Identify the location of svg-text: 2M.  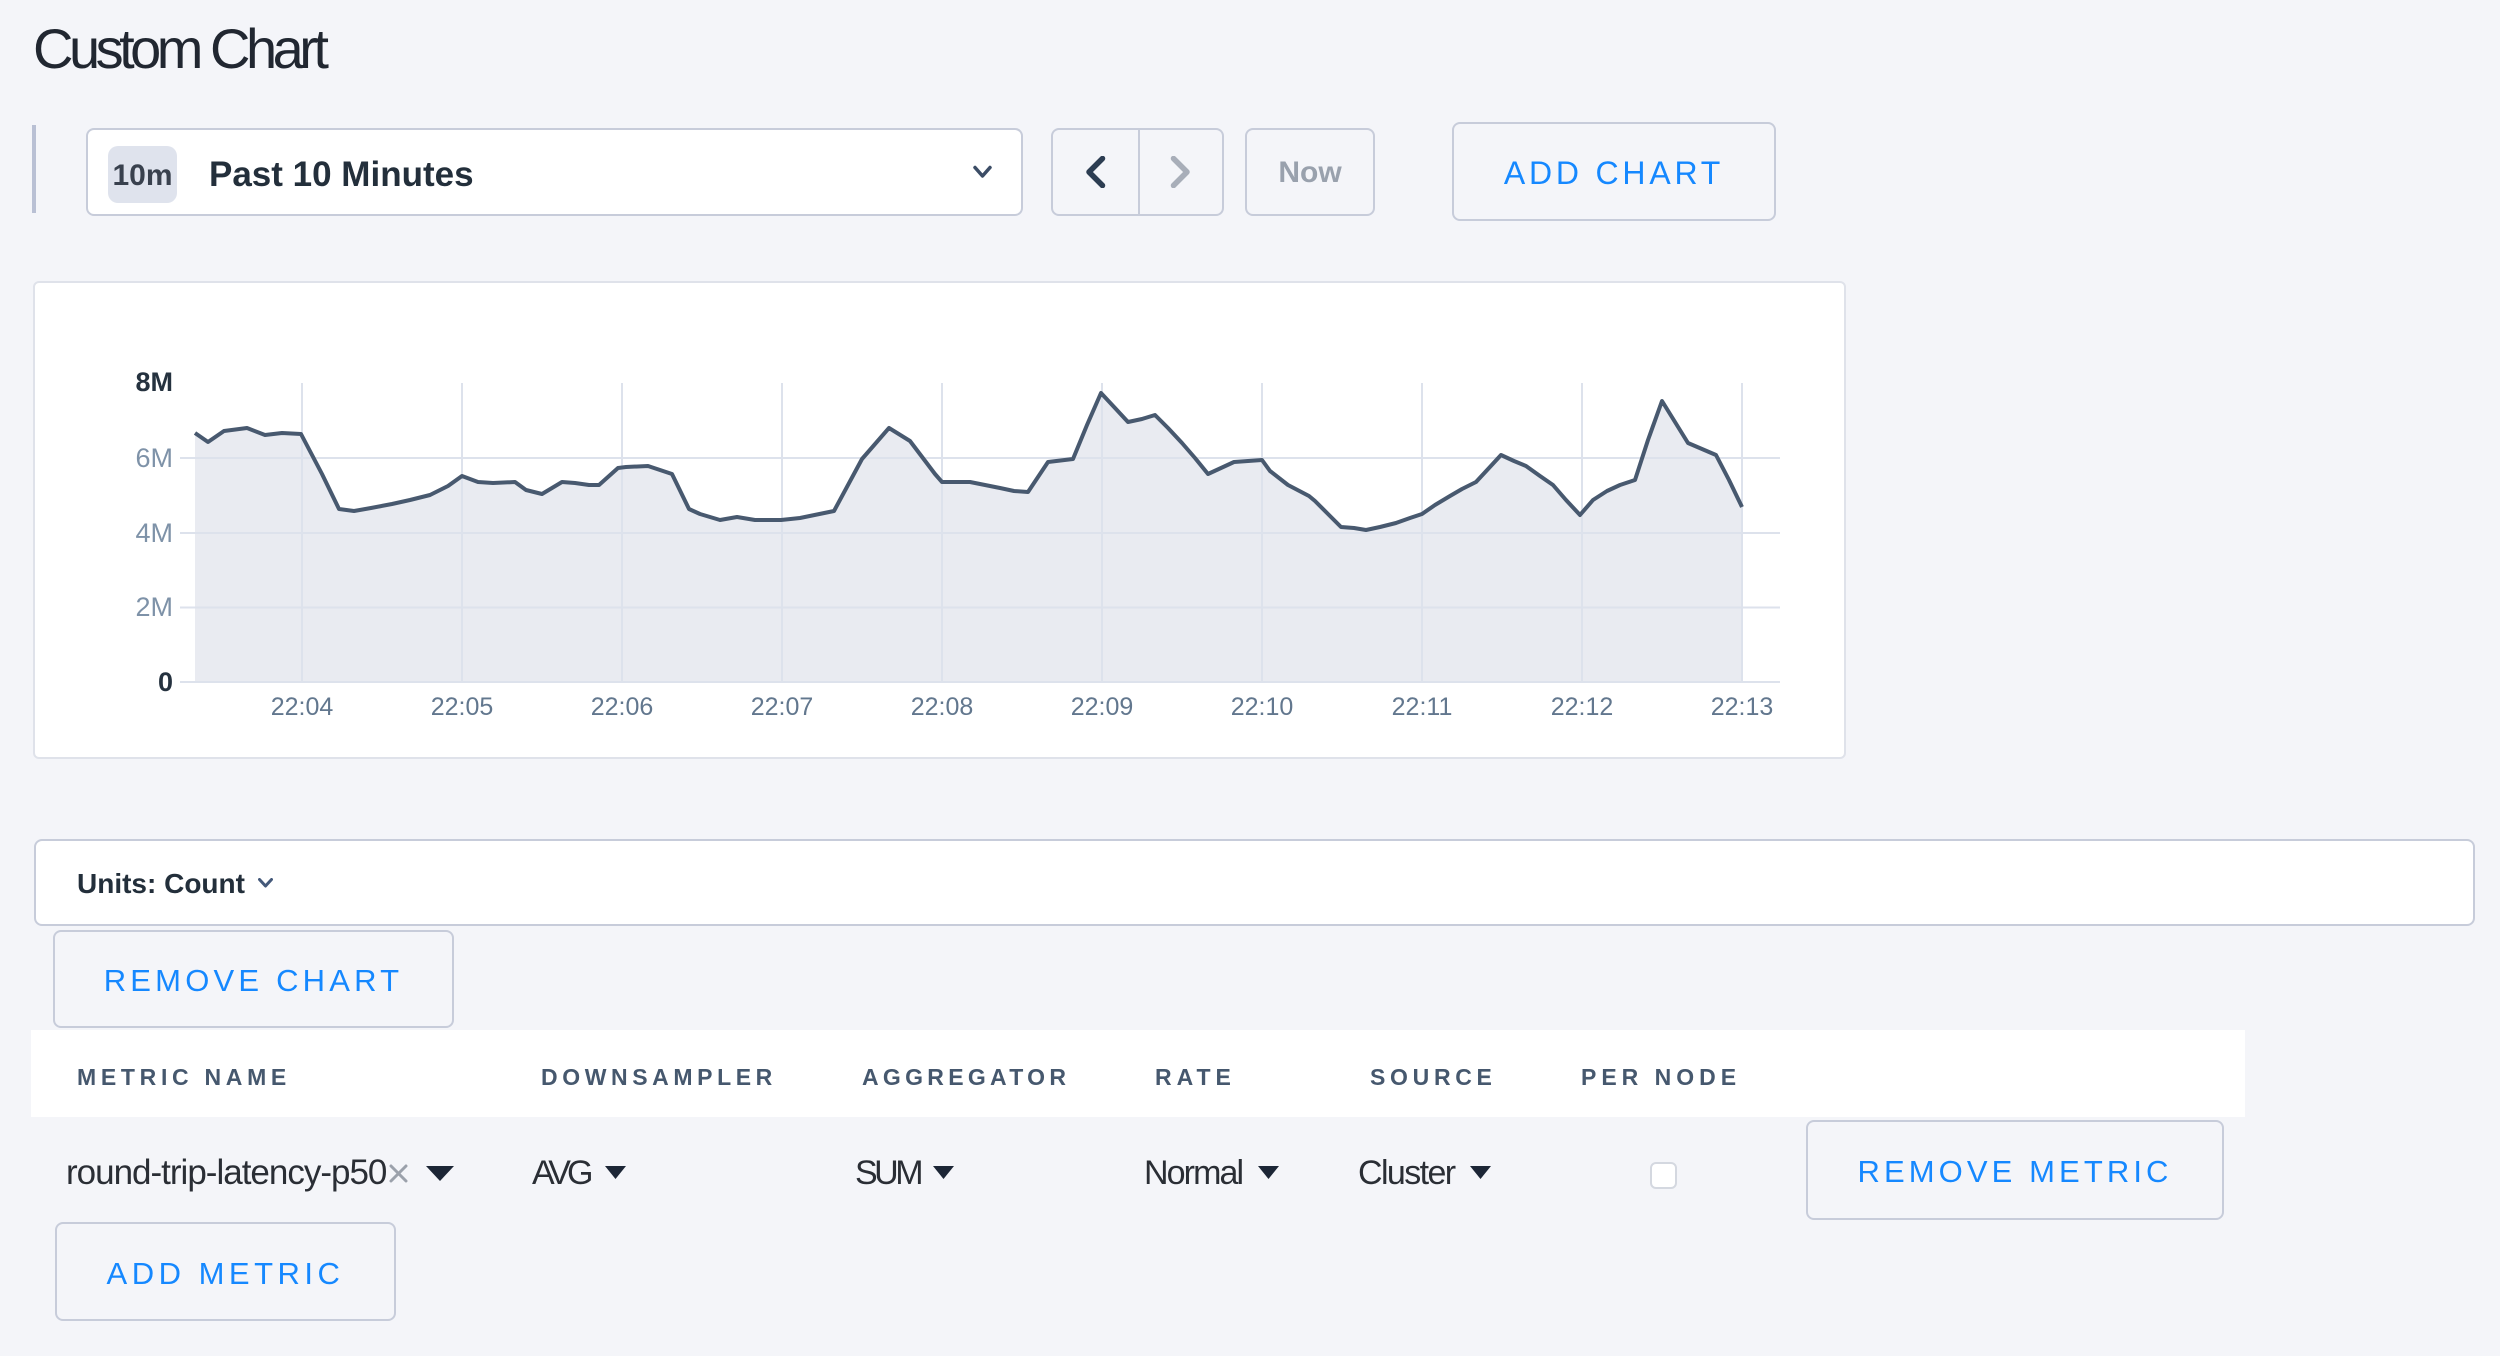
(154, 607).